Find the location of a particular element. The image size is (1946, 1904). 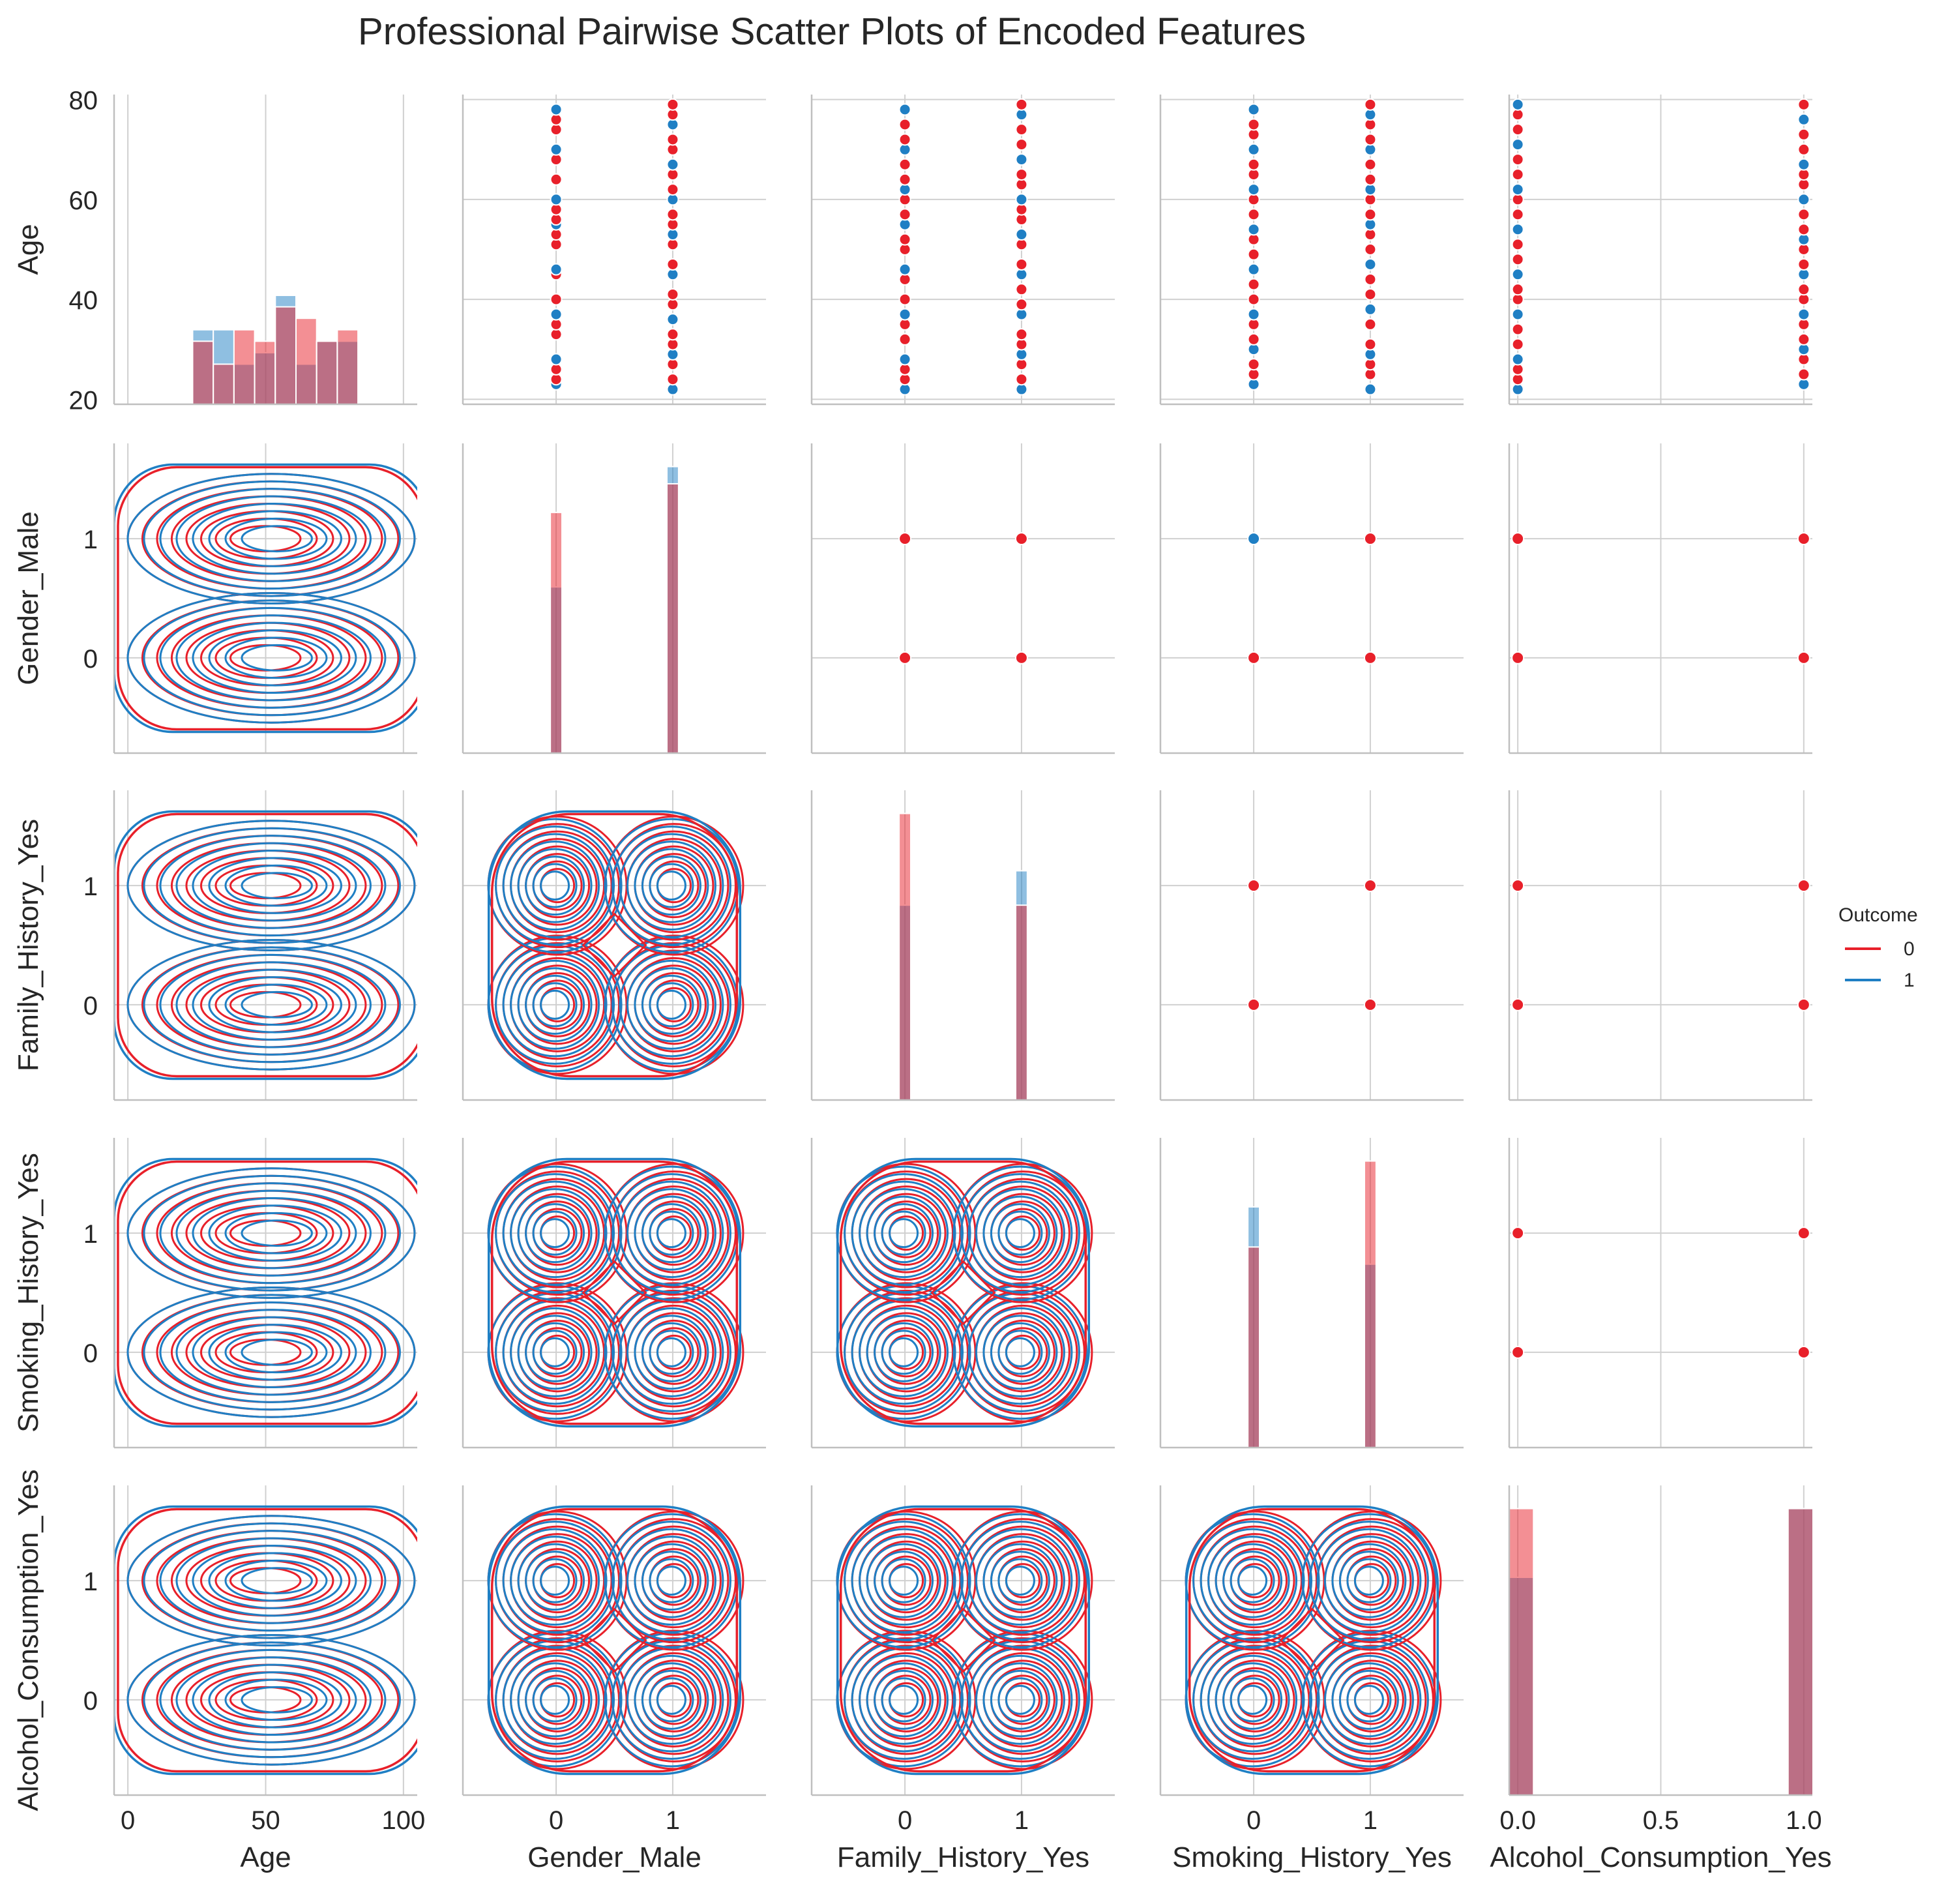

panel-r4-c1: 0 1 Gender_Male is located at coordinates (614, 1679).